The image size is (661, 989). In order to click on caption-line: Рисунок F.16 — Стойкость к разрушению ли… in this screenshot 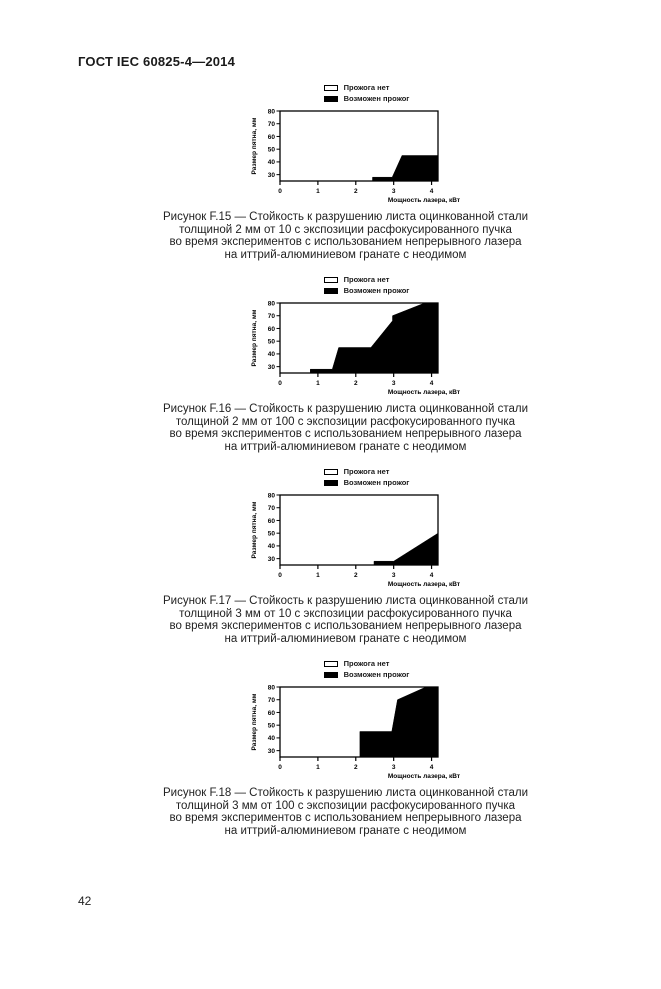, I will do `click(345, 409)`.